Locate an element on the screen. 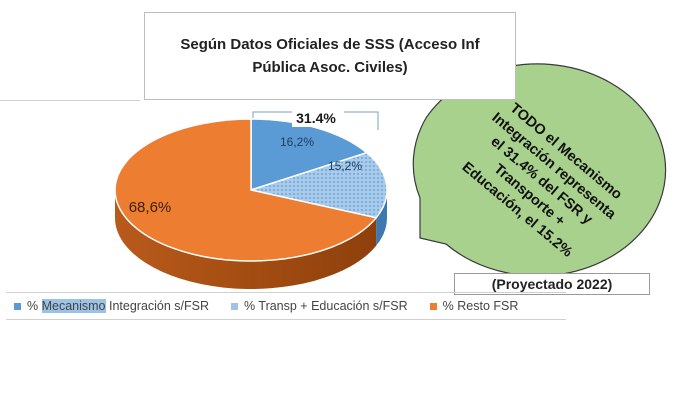 This screenshot has width=691, height=404. legend-item-mecanismo: % Mecanismo Integración s/FSR is located at coordinates (111, 306).